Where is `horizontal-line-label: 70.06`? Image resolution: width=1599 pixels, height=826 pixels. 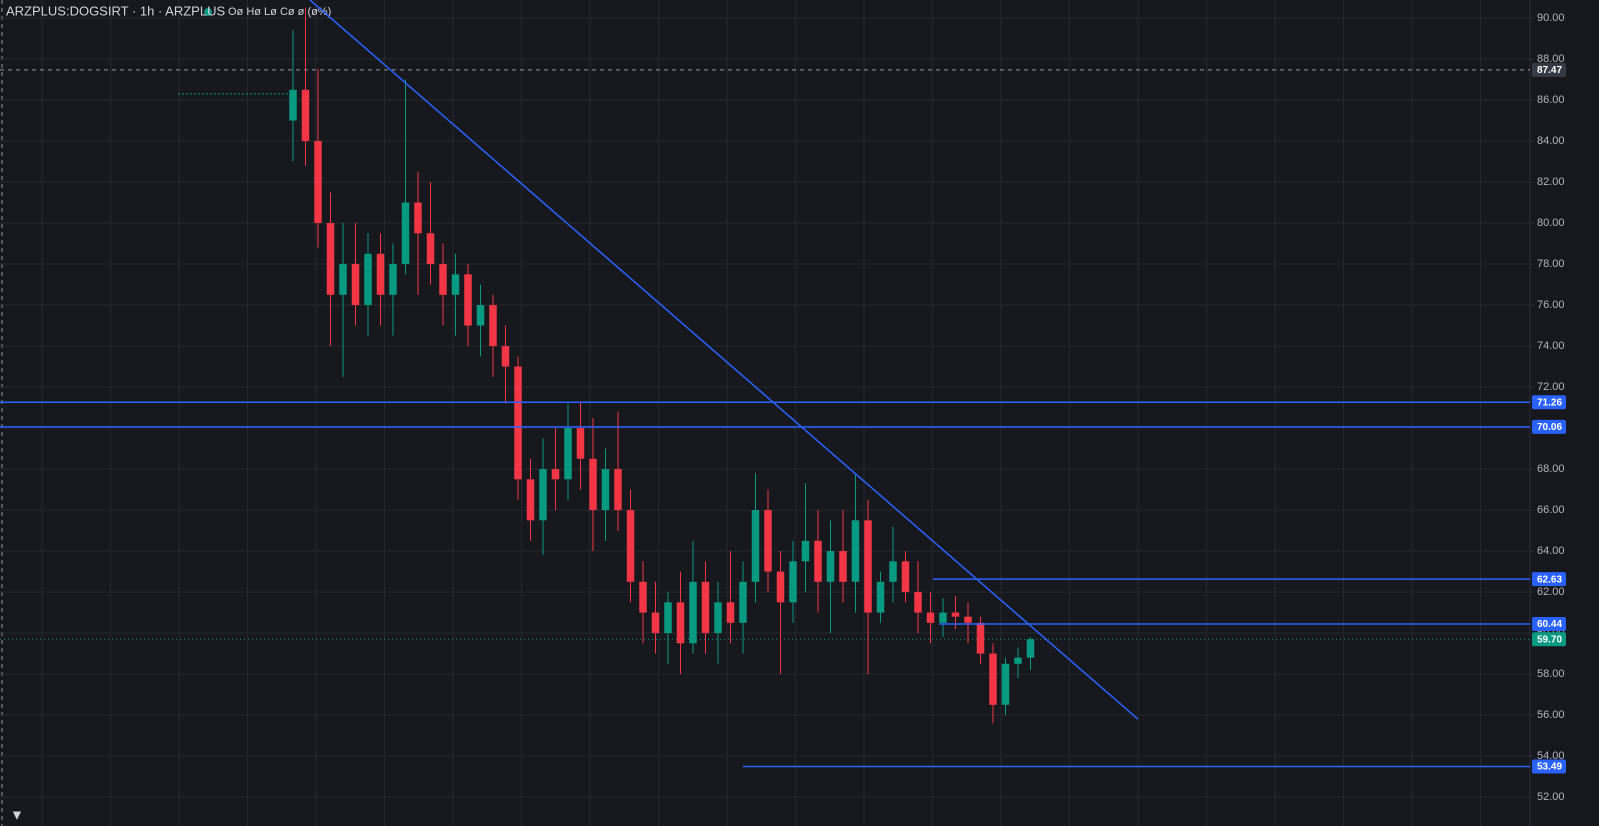 horizontal-line-label: 70.06 is located at coordinates (1549, 427).